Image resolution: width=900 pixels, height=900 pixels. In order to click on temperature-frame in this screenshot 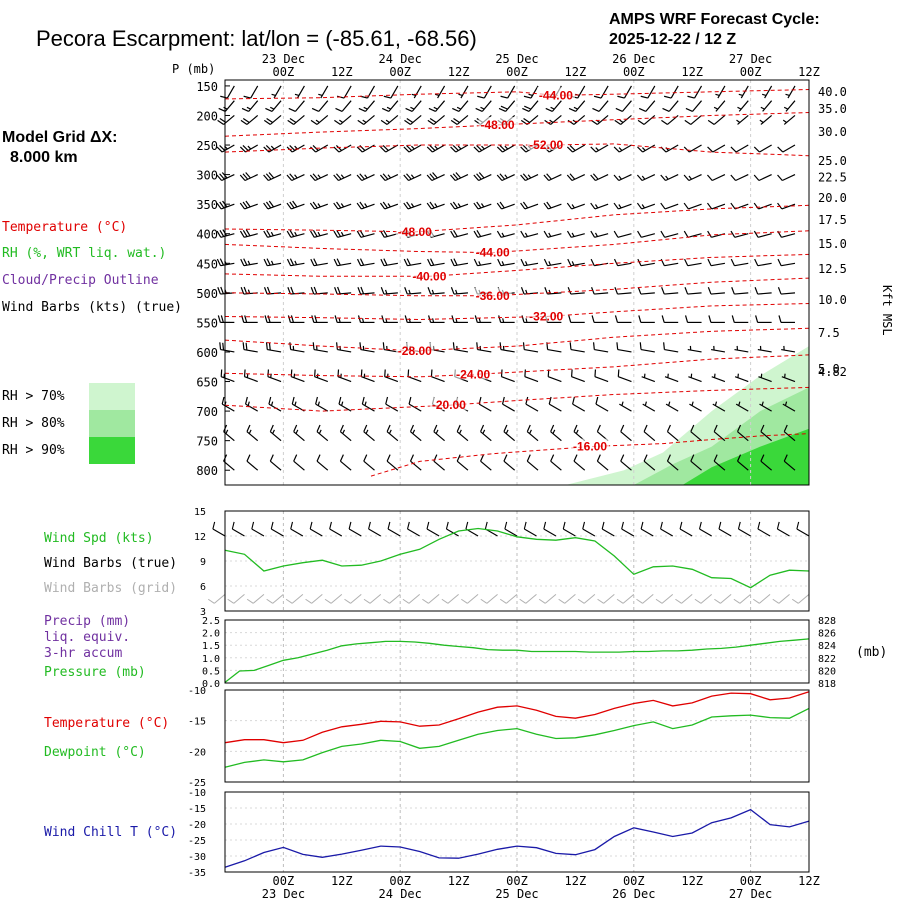, I will do `click(517, 736)`.